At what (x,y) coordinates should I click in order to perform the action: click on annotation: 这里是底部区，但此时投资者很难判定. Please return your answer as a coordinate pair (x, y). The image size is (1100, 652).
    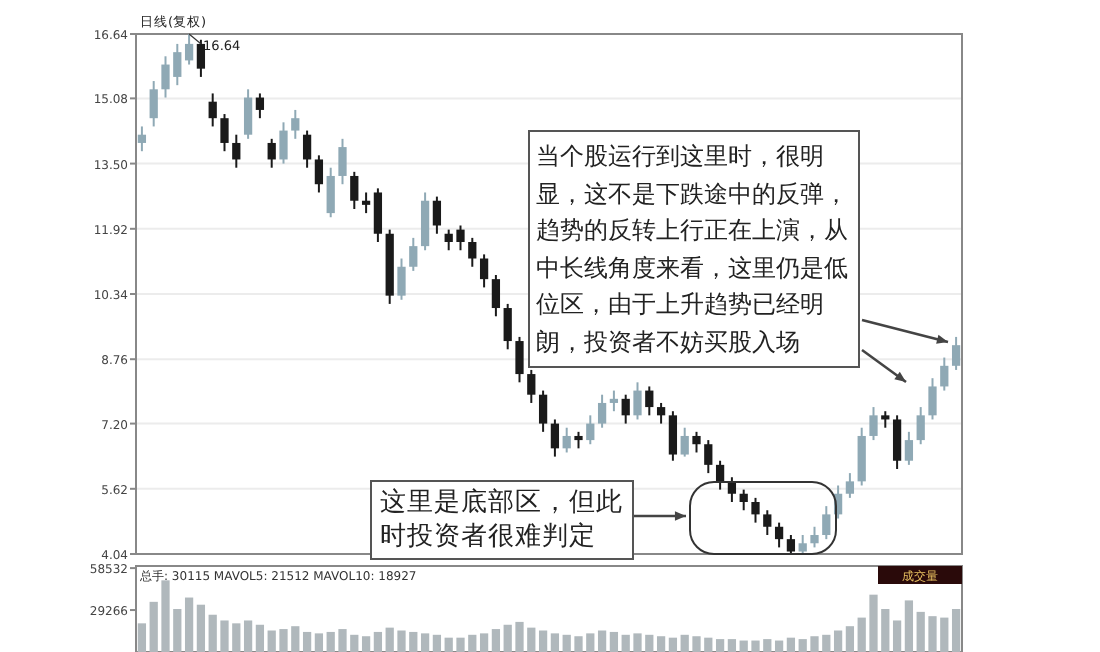
    Looking at the image, I should click on (502, 520).